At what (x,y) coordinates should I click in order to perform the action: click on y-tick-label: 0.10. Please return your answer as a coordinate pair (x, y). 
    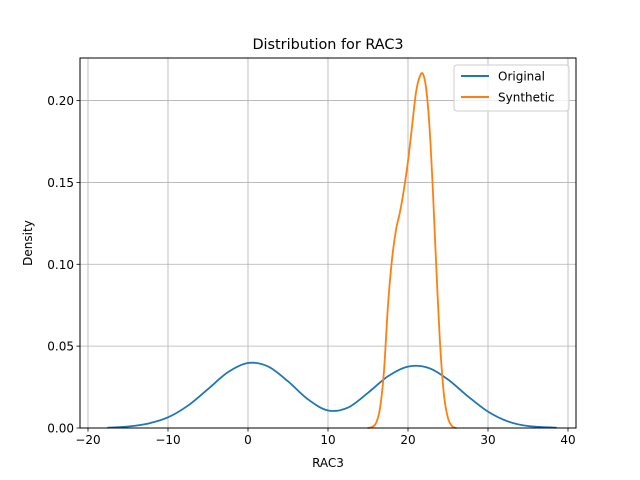
    Looking at the image, I should click on (60, 265).